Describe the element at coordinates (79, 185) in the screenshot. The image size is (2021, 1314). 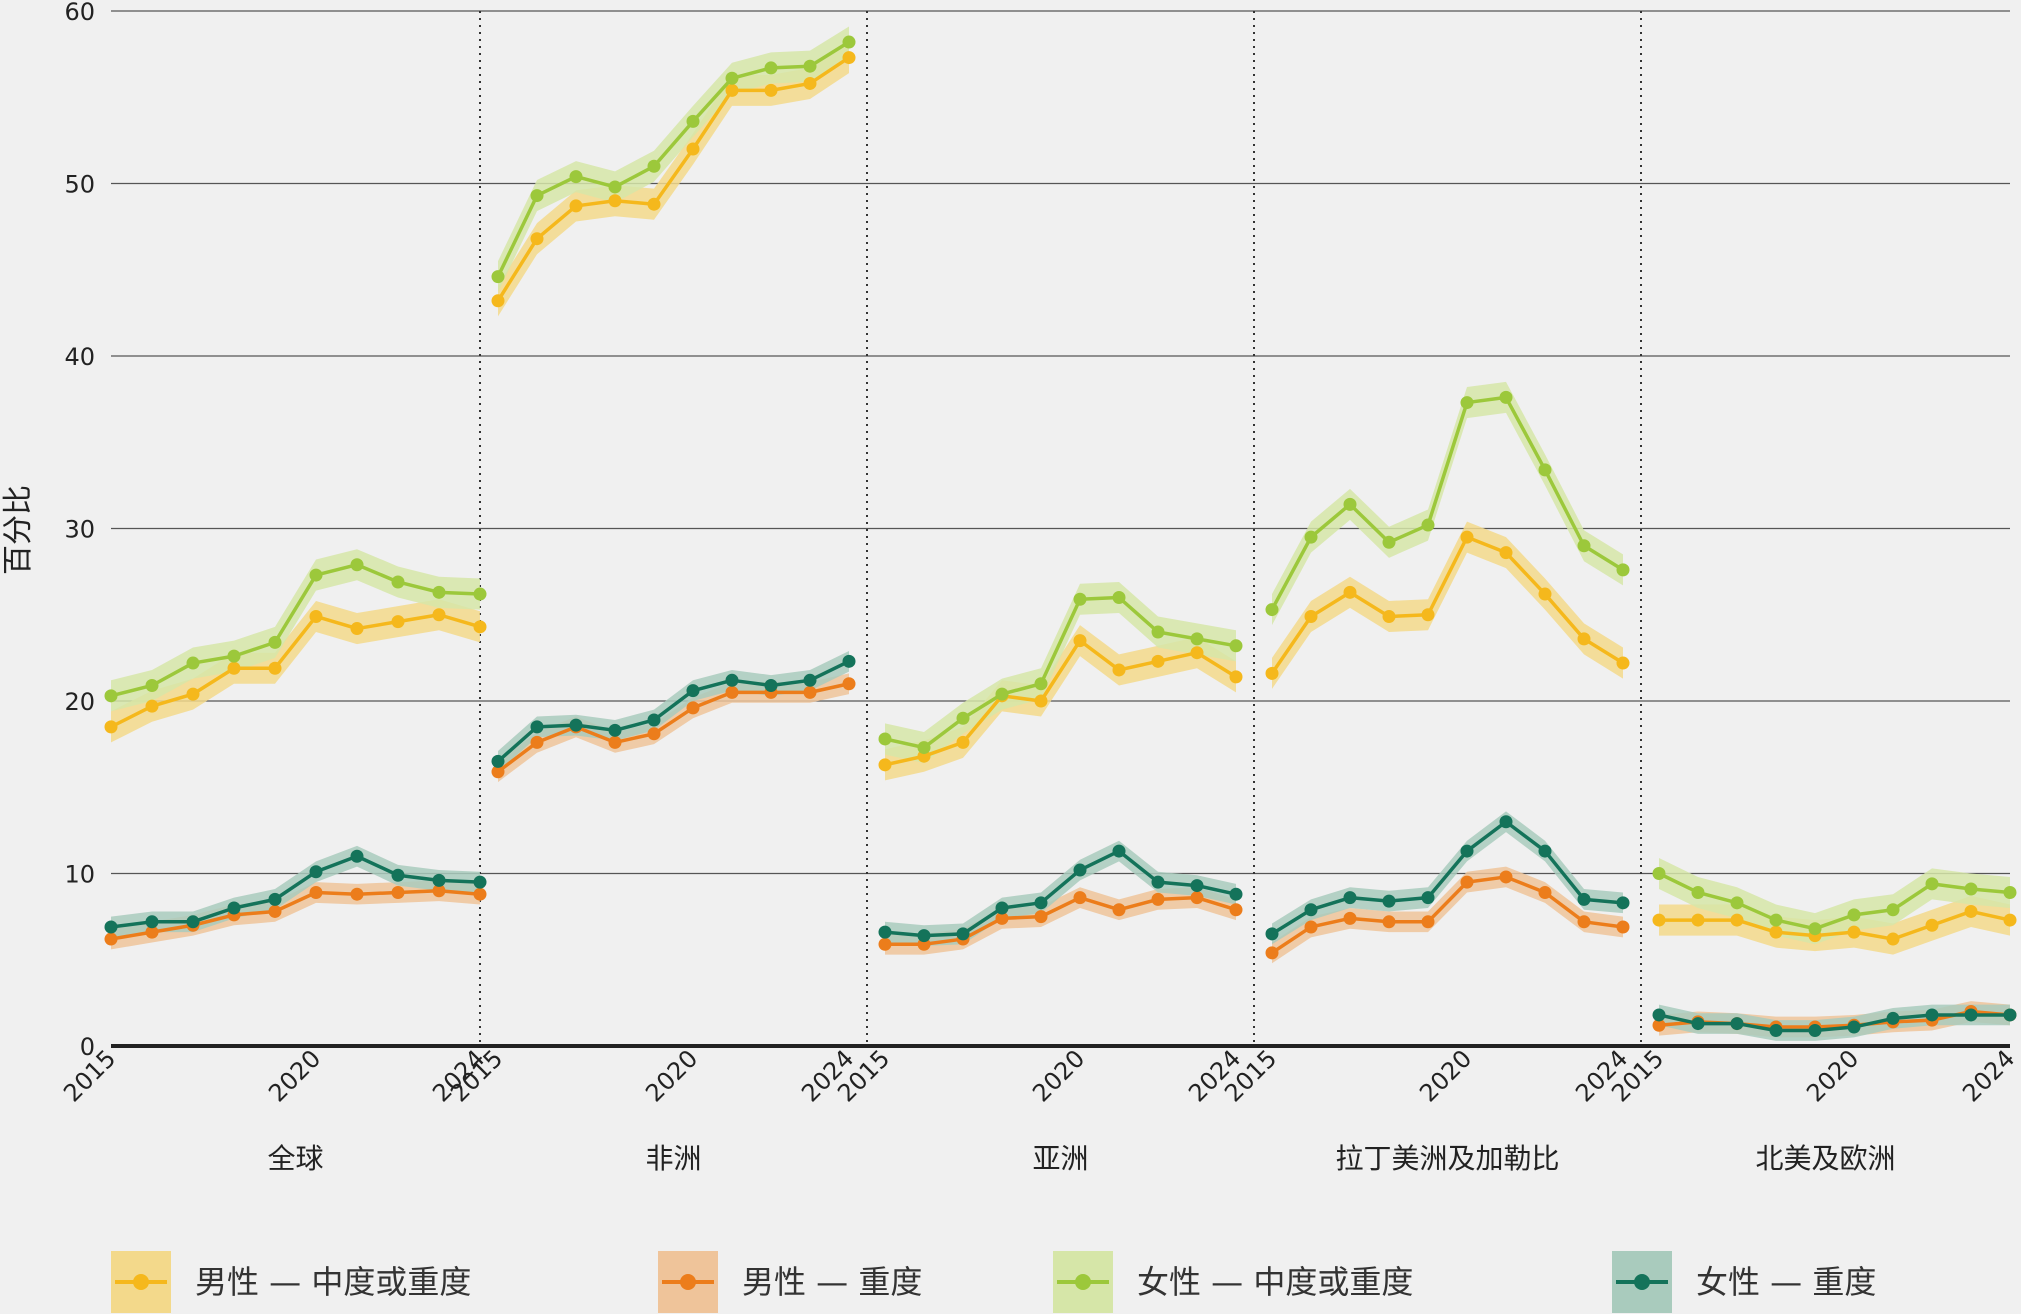
I see `y-tick-label: 50` at that location.